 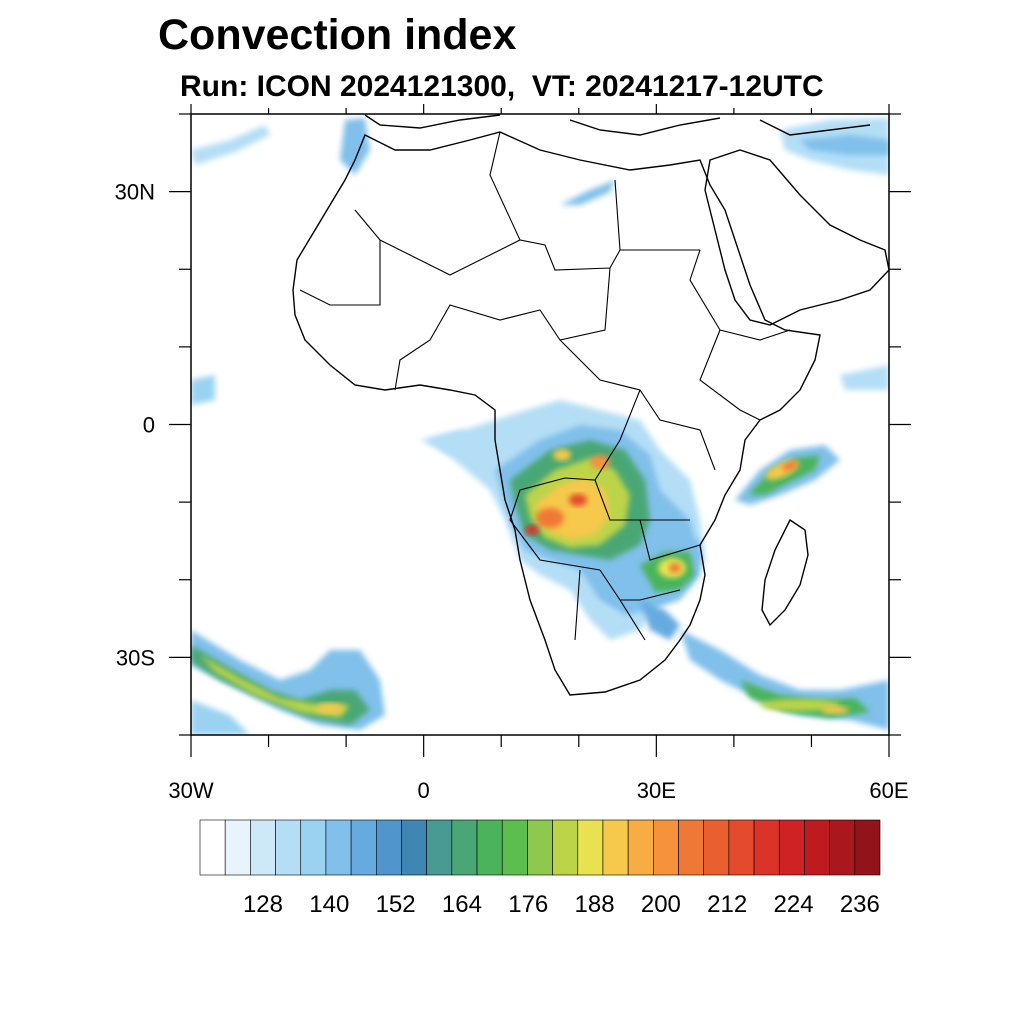 What do you see at coordinates (288, 682) in the screenshot?
I see `southern-atlantic-band` at bounding box center [288, 682].